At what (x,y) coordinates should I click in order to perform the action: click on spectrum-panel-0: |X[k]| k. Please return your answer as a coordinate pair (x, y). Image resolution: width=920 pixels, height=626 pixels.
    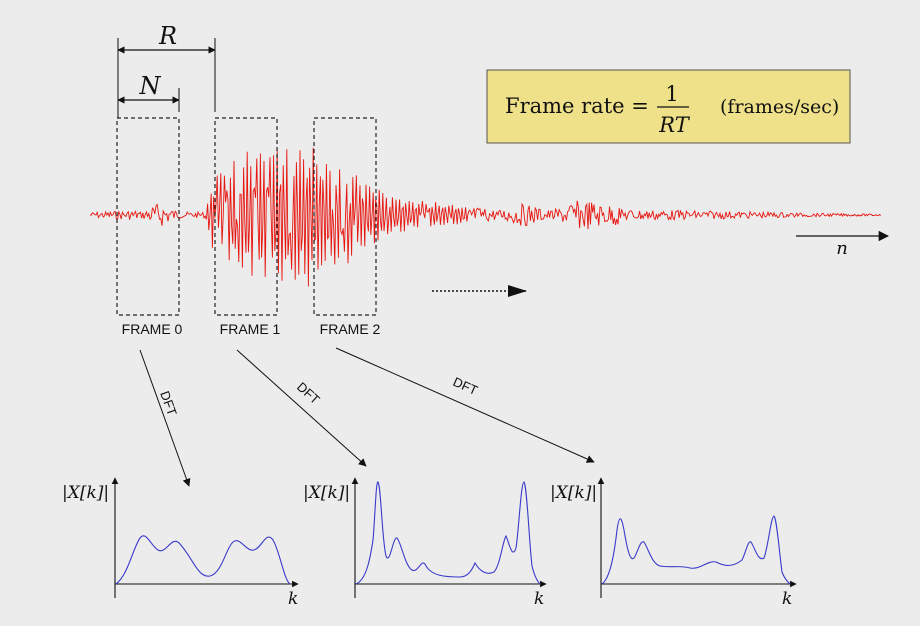
    Looking at the image, I should click on (180, 543).